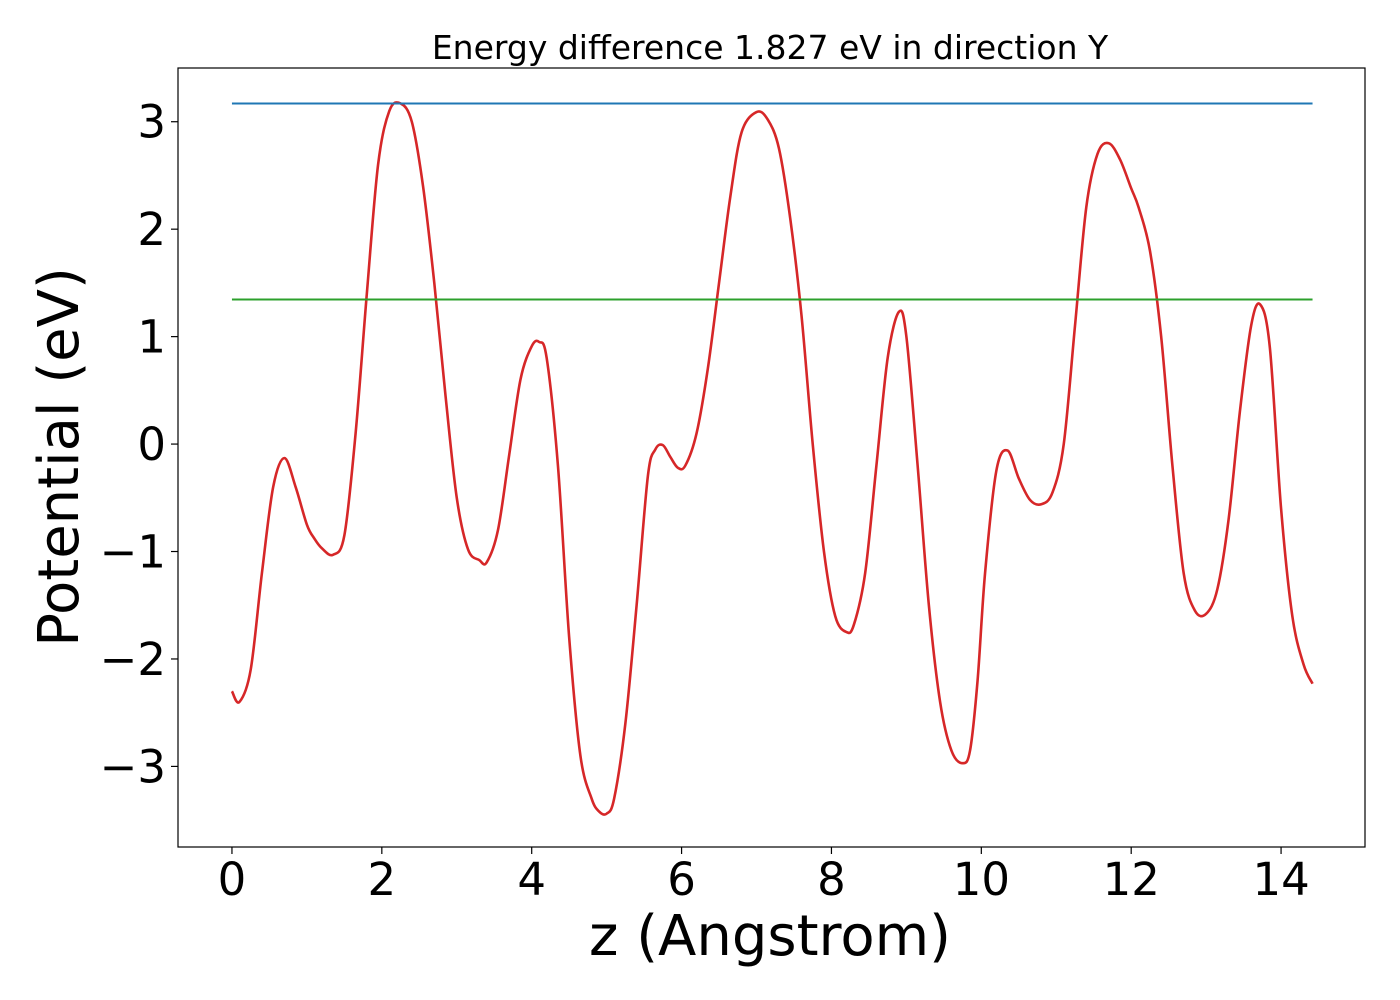  I want to click on x-tick-label: 10, so click(981, 879).